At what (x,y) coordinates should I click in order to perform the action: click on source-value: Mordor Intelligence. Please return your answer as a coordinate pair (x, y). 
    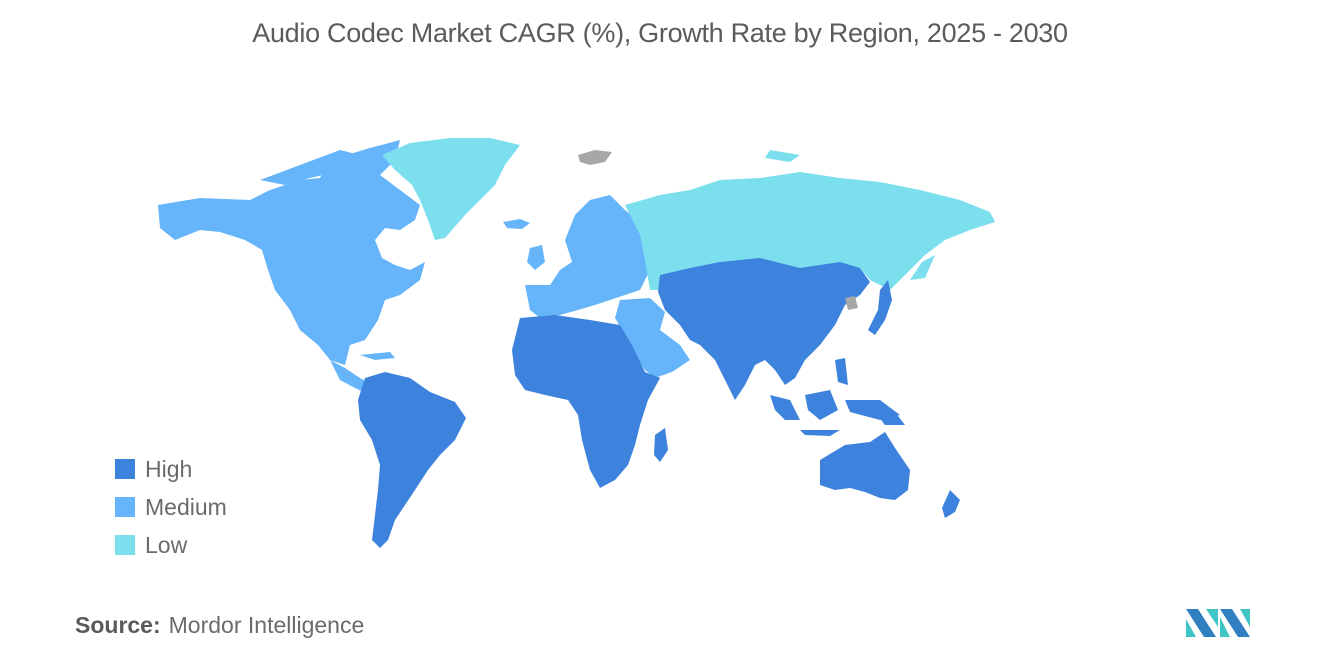
    Looking at the image, I should click on (266, 625).